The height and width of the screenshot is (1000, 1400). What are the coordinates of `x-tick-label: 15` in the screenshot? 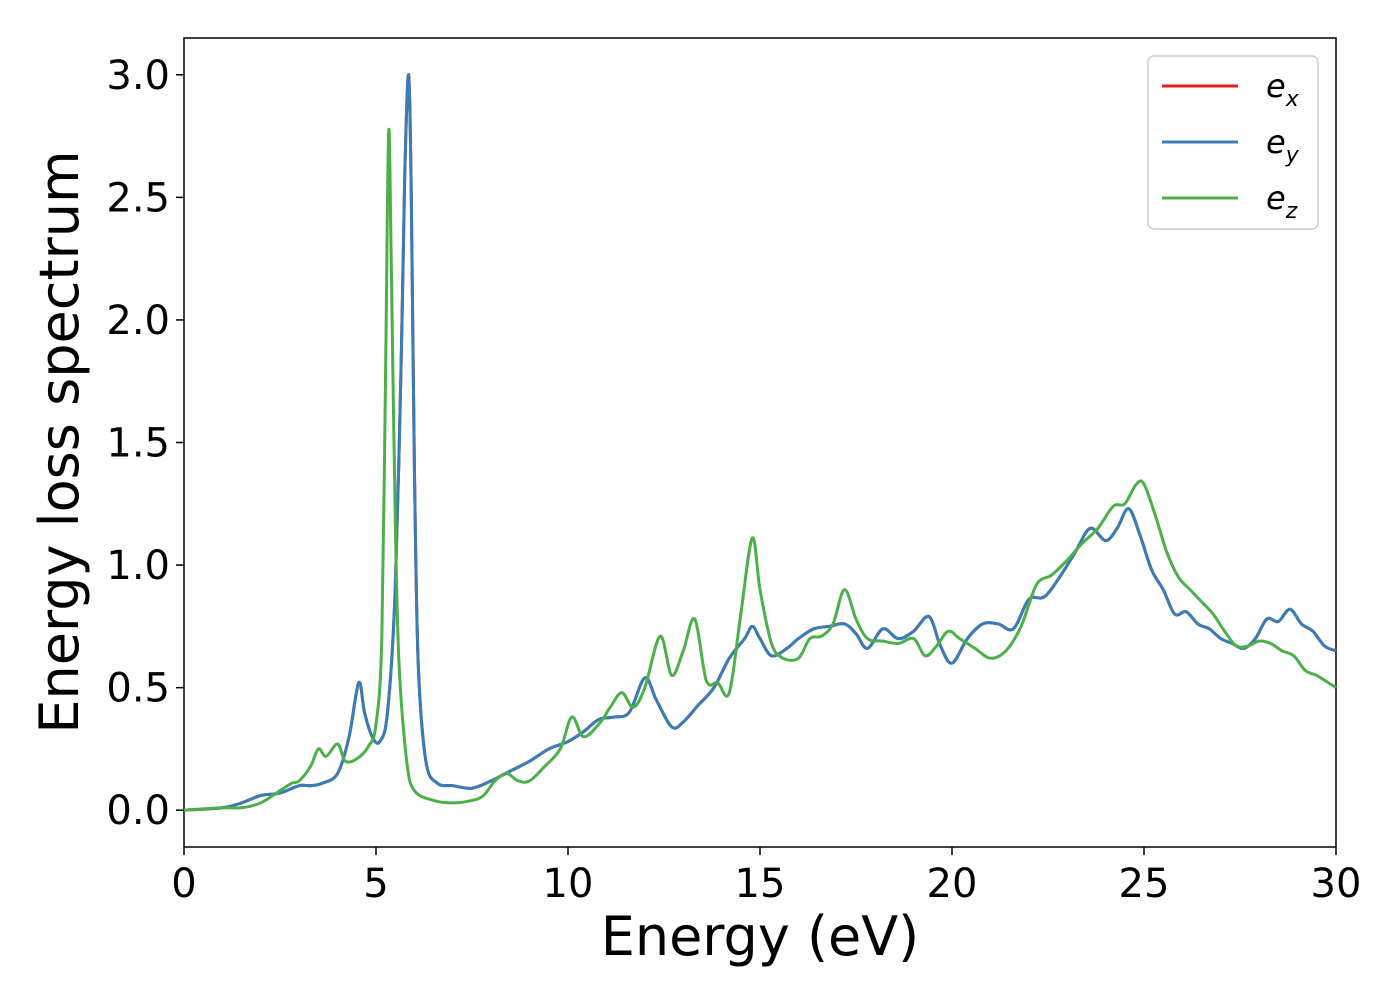 It's located at (760, 884).